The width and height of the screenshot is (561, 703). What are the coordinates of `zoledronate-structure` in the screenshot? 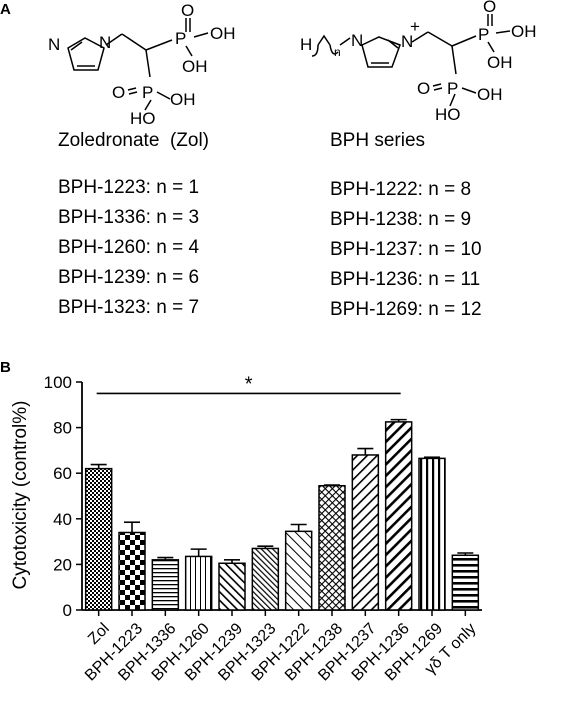 It's located at (138, 64).